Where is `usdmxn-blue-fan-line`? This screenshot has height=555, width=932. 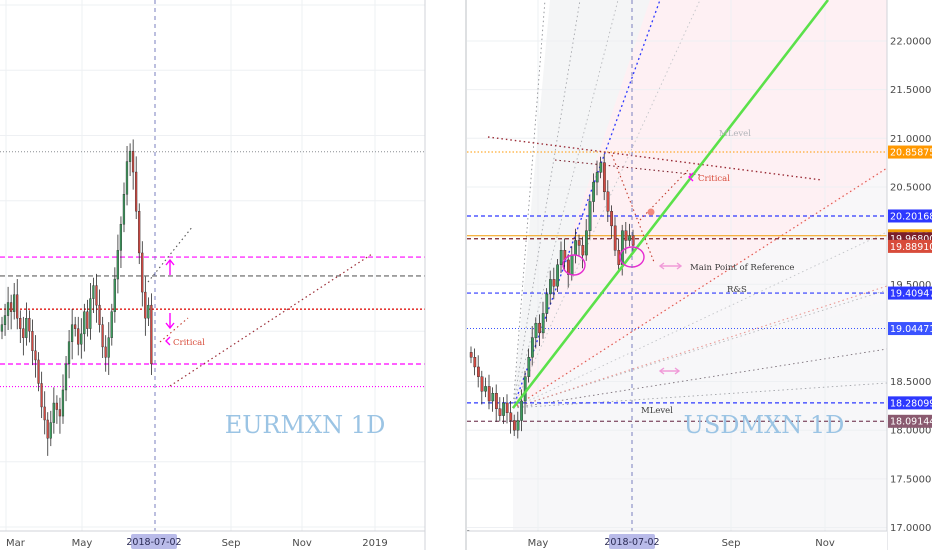
usdmxn-blue-fan-line is located at coordinates (586, 204).